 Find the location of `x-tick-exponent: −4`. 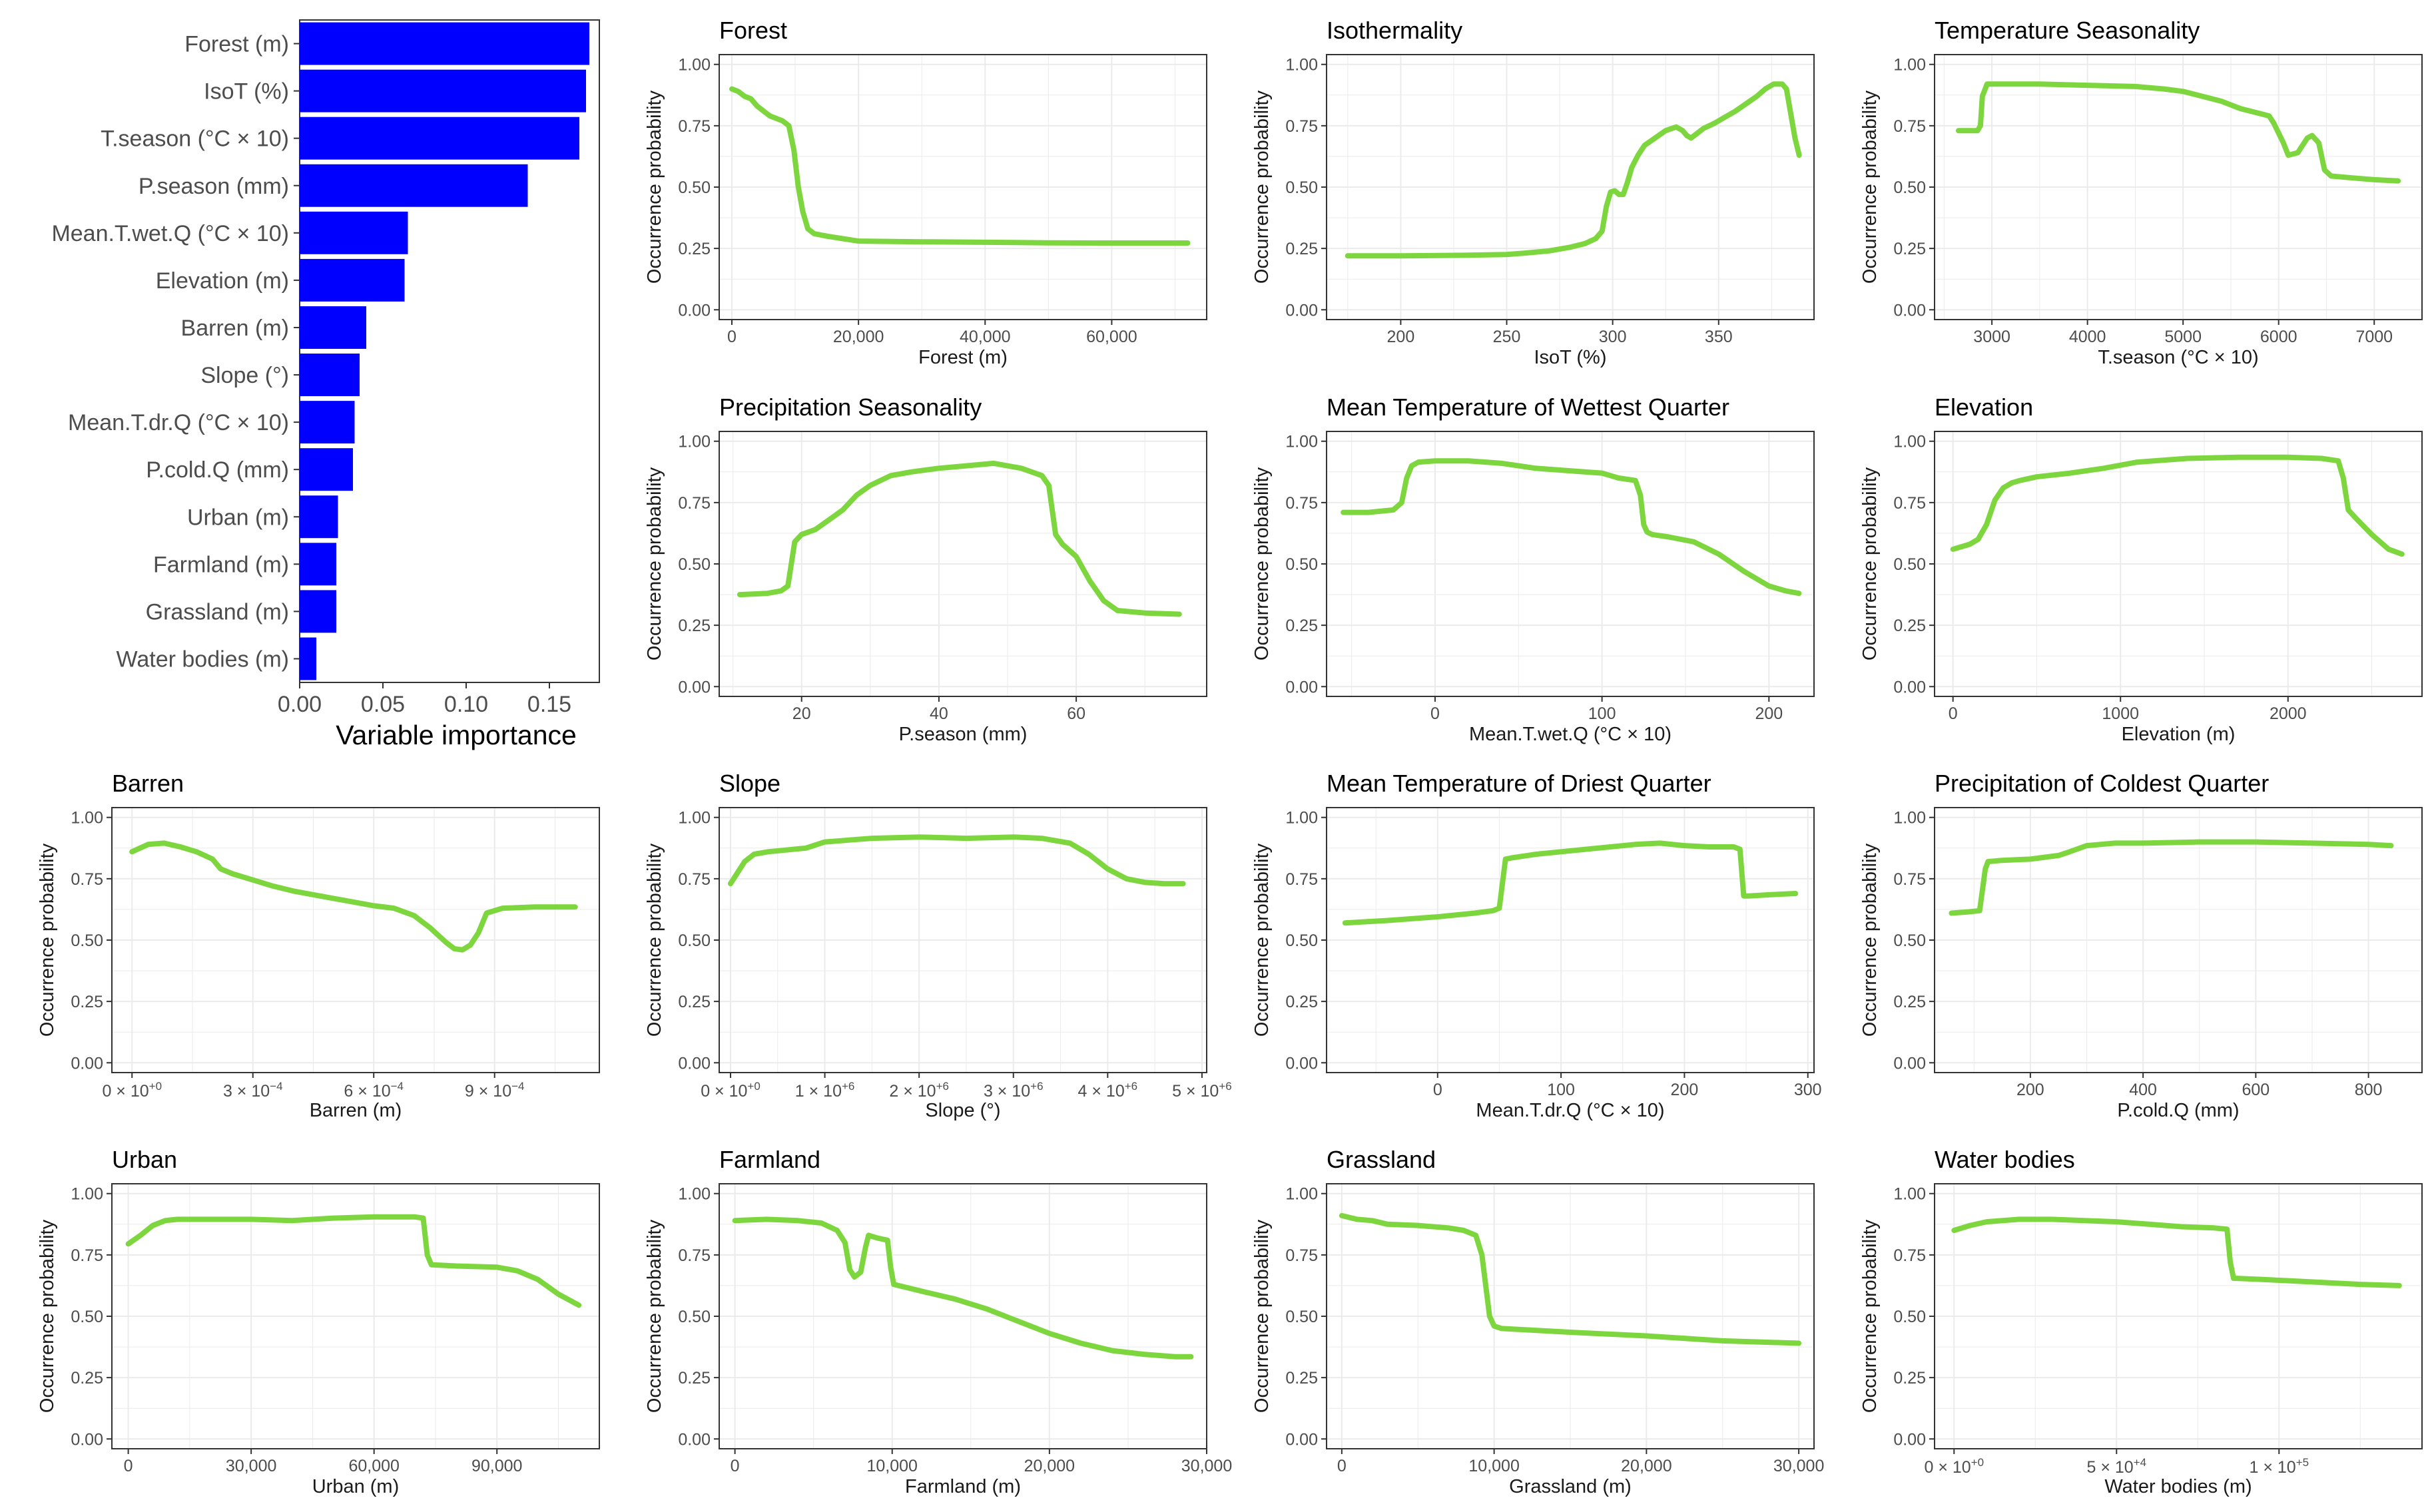

x-tick-exponent: −4 is located at coordinates (517, 1086).